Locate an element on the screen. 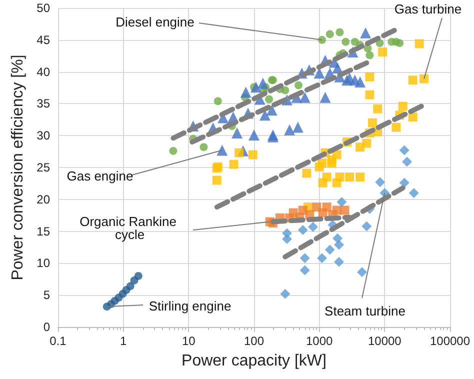  y-tick-label: 15 is located at coordinates (43, 231).